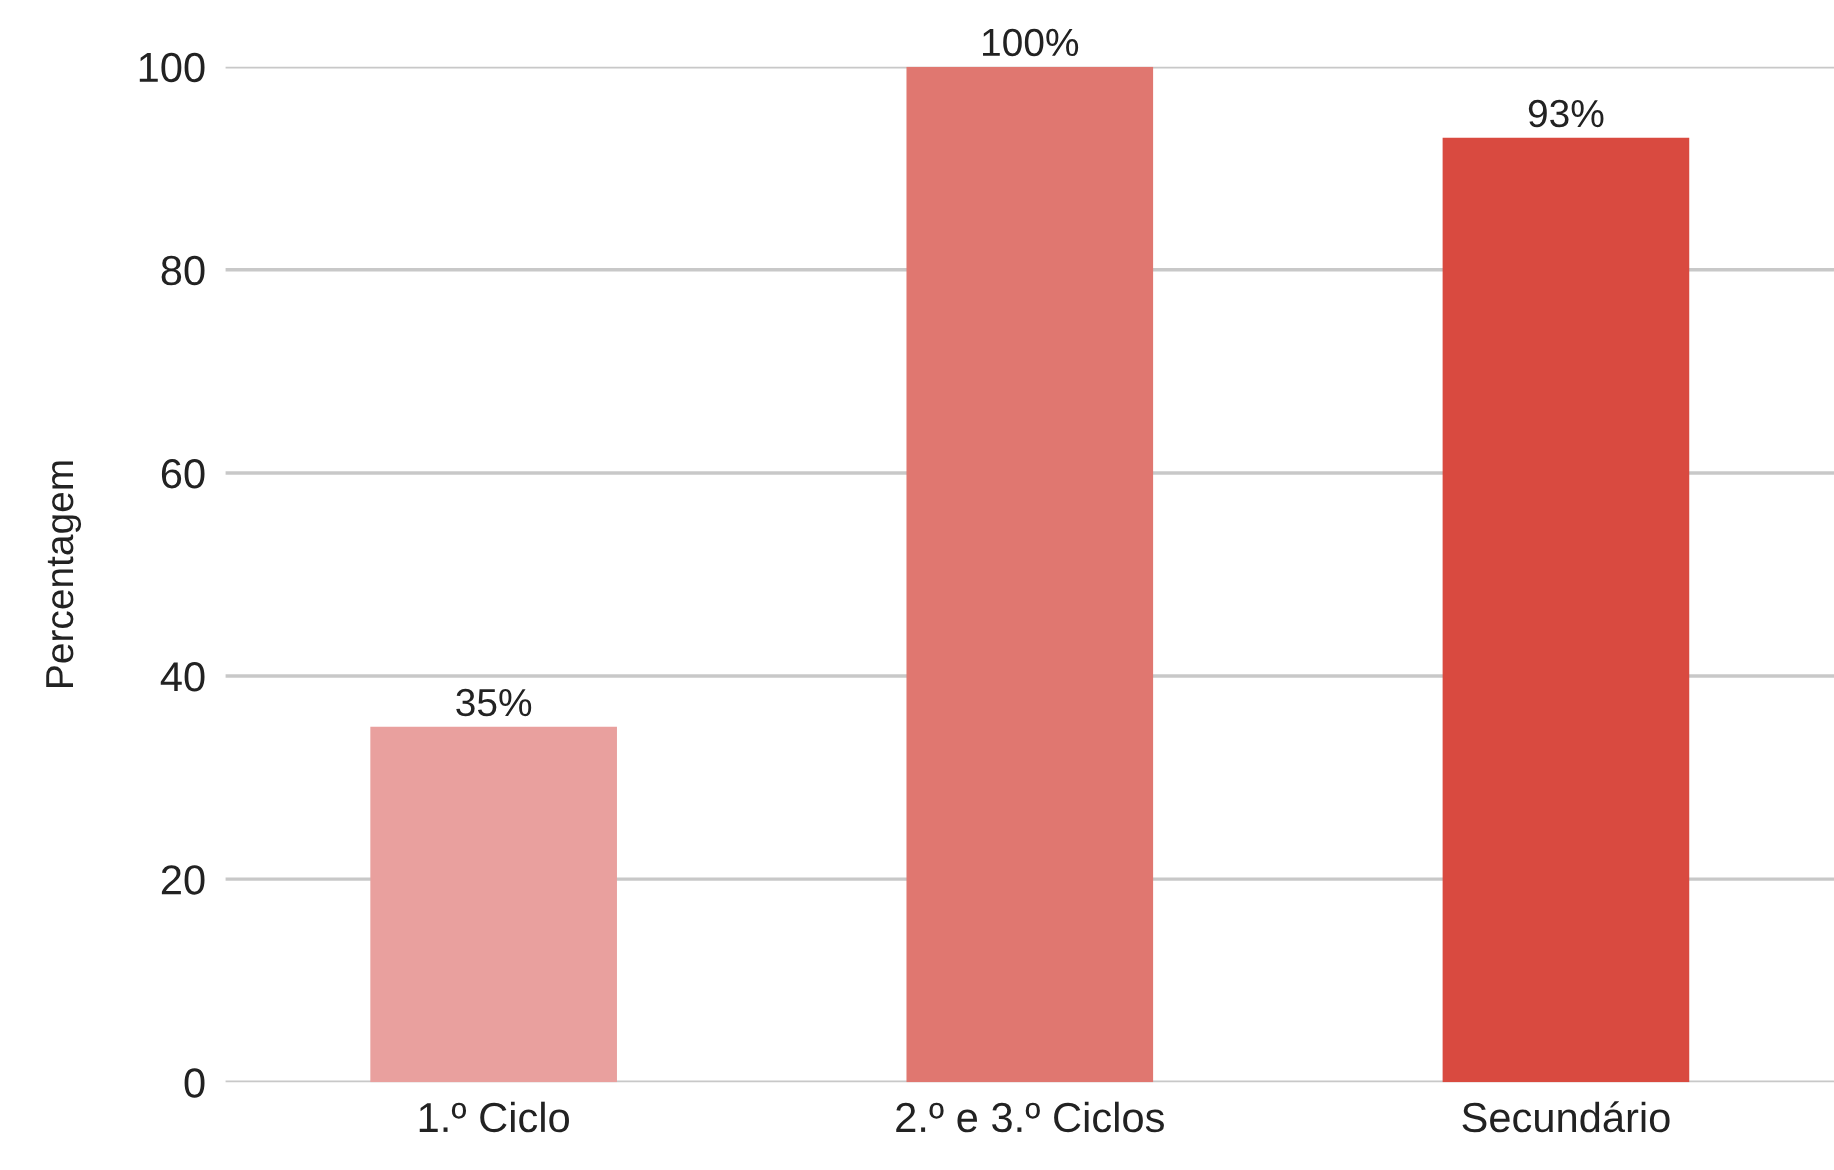 This screenshot has height=1170, width=1834. What do you see at coordinates (494, 702) in the screenshot?
I see `data-label: 35%` at bounding box center [494, 702].